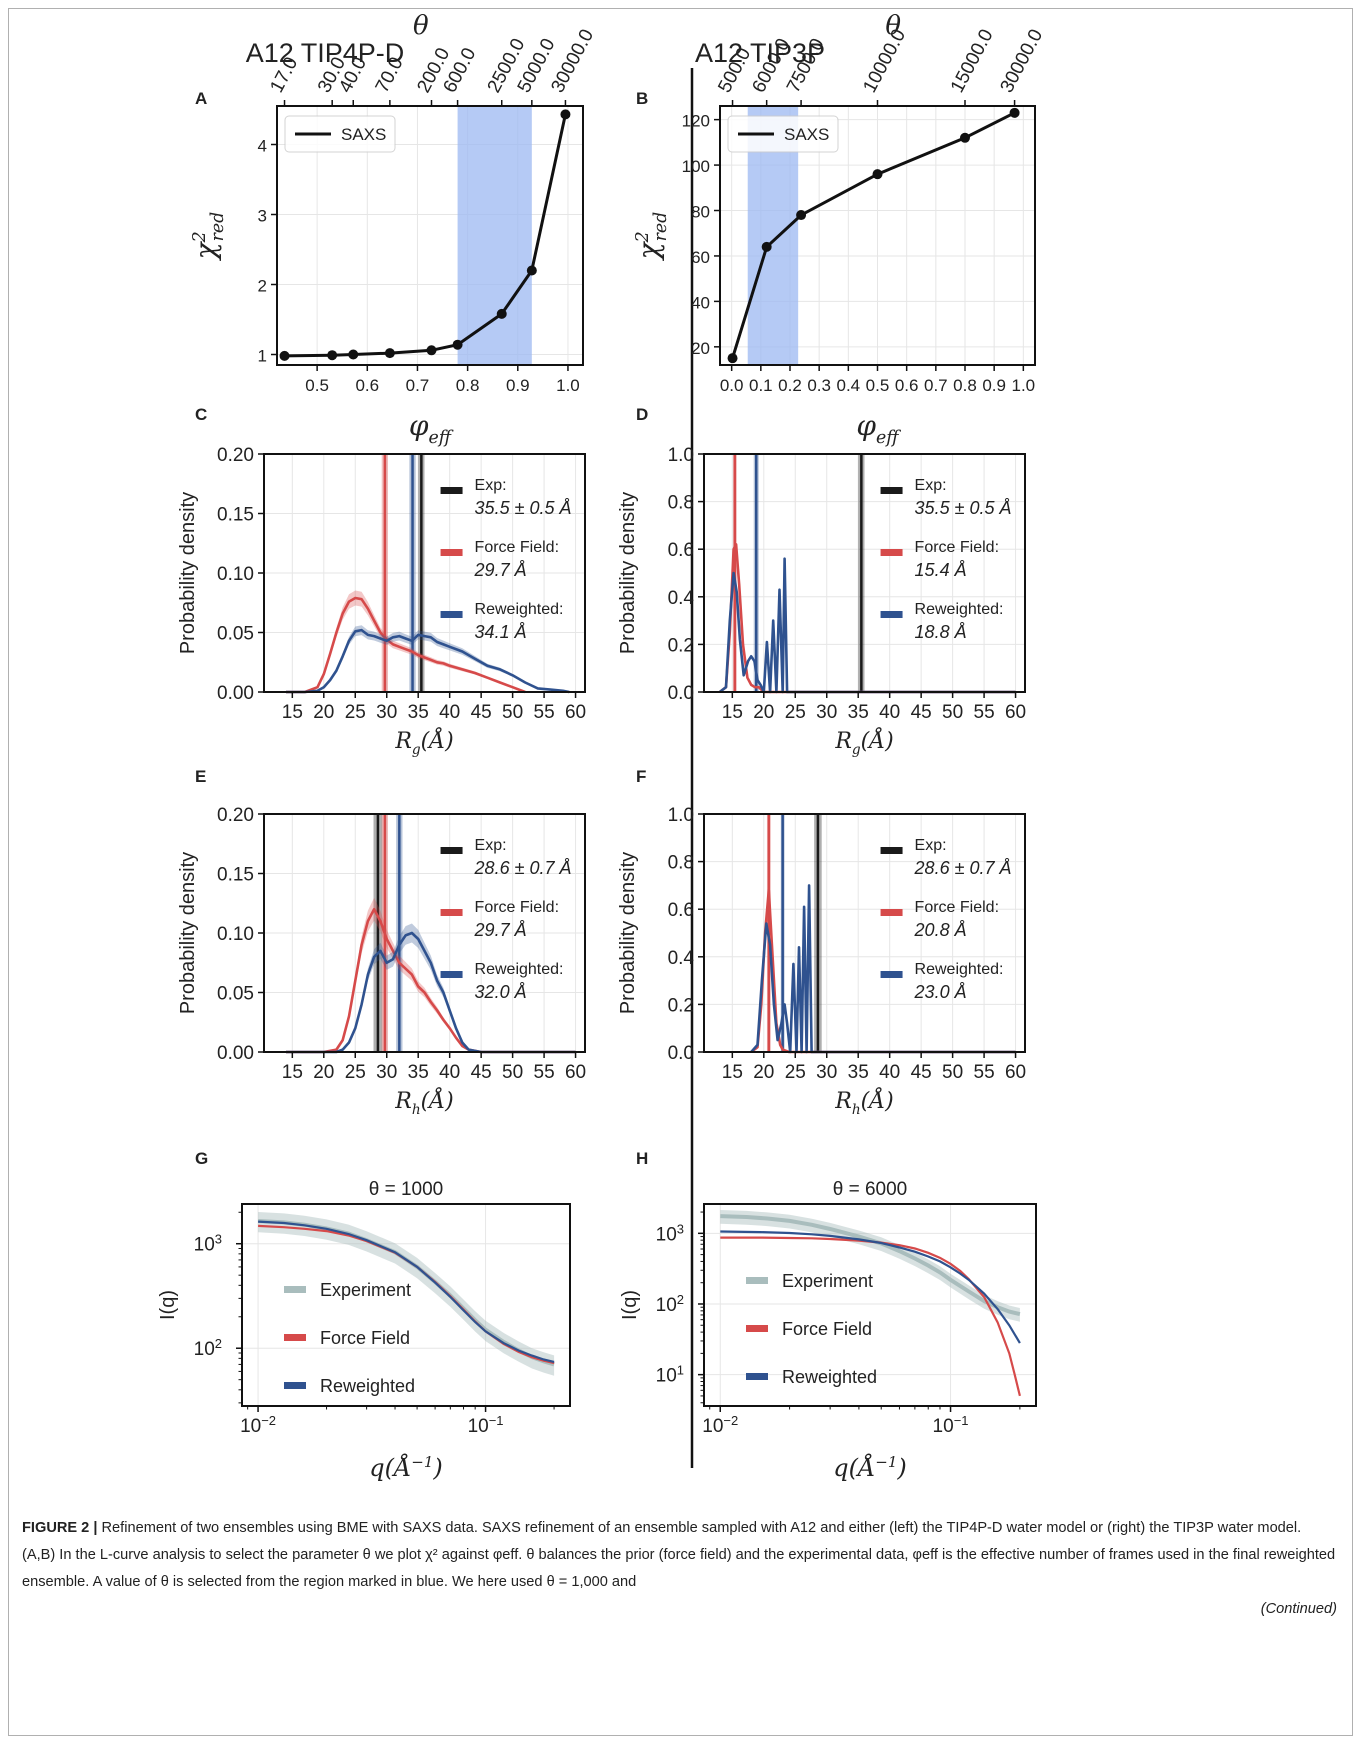  I want to click on y-tick-label: 80, so click(700, 212).